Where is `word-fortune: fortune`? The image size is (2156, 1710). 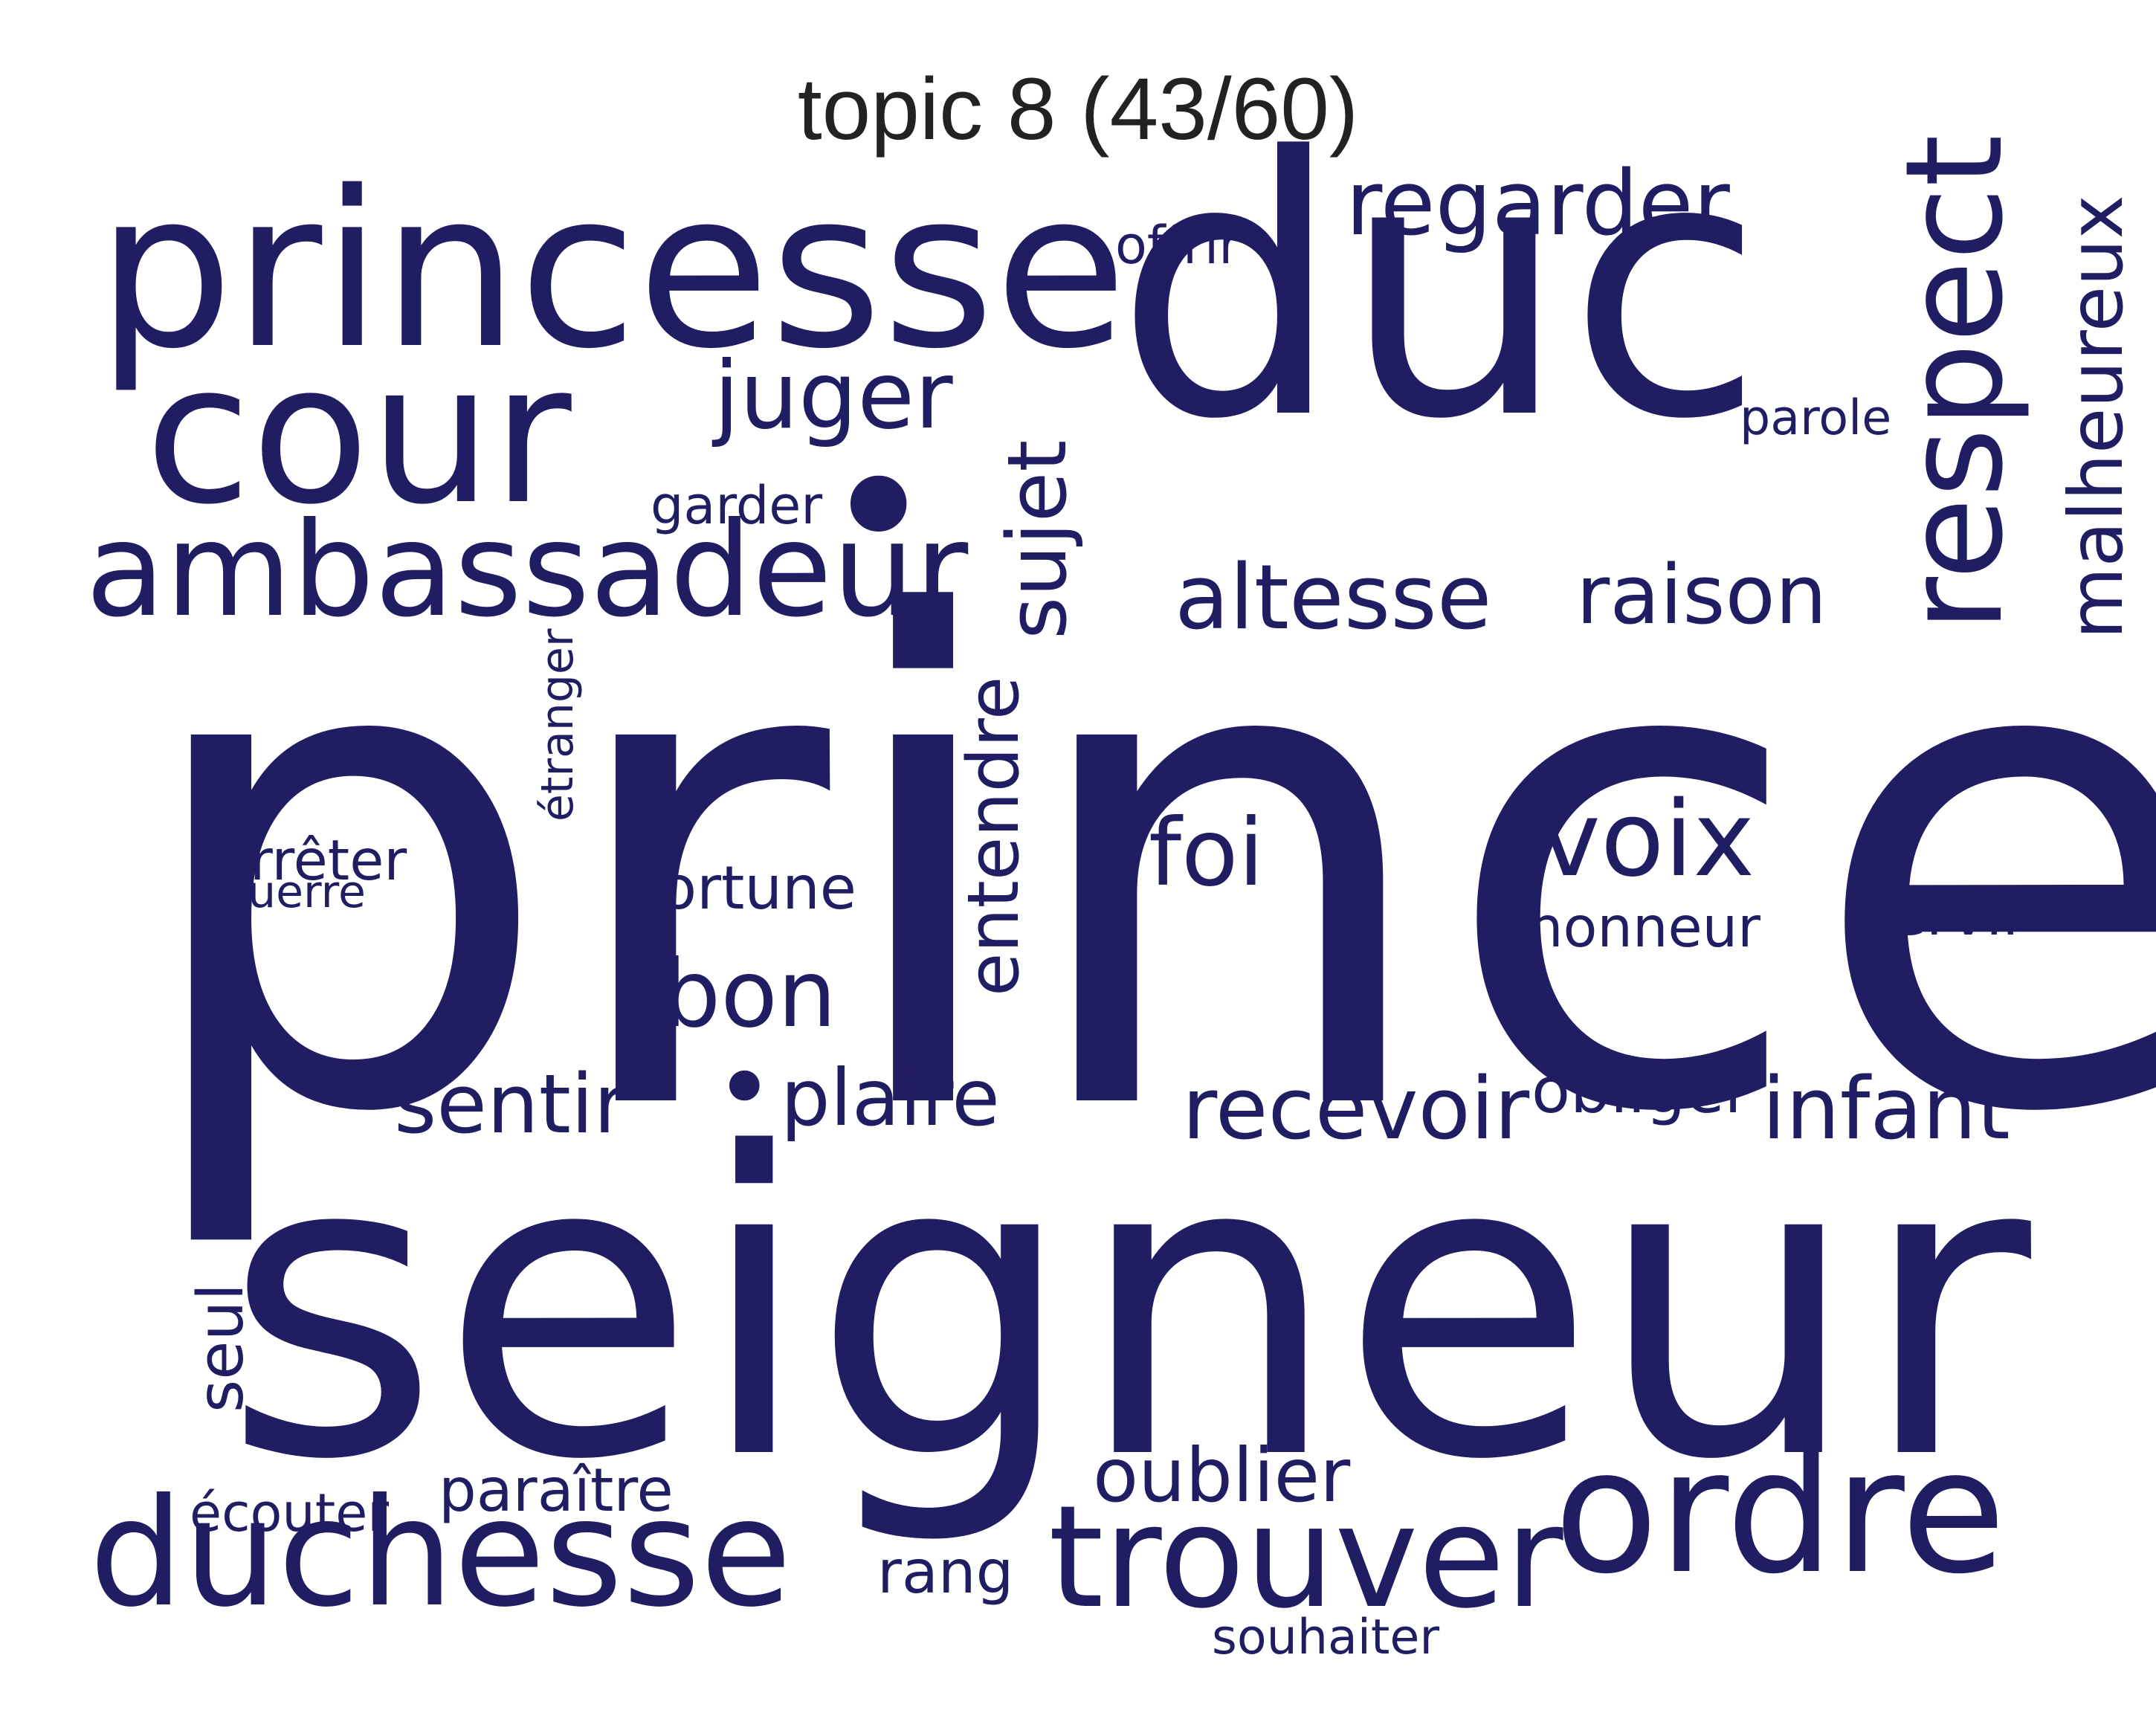 word-fortune: fortune is located at coordinates (747, 889).